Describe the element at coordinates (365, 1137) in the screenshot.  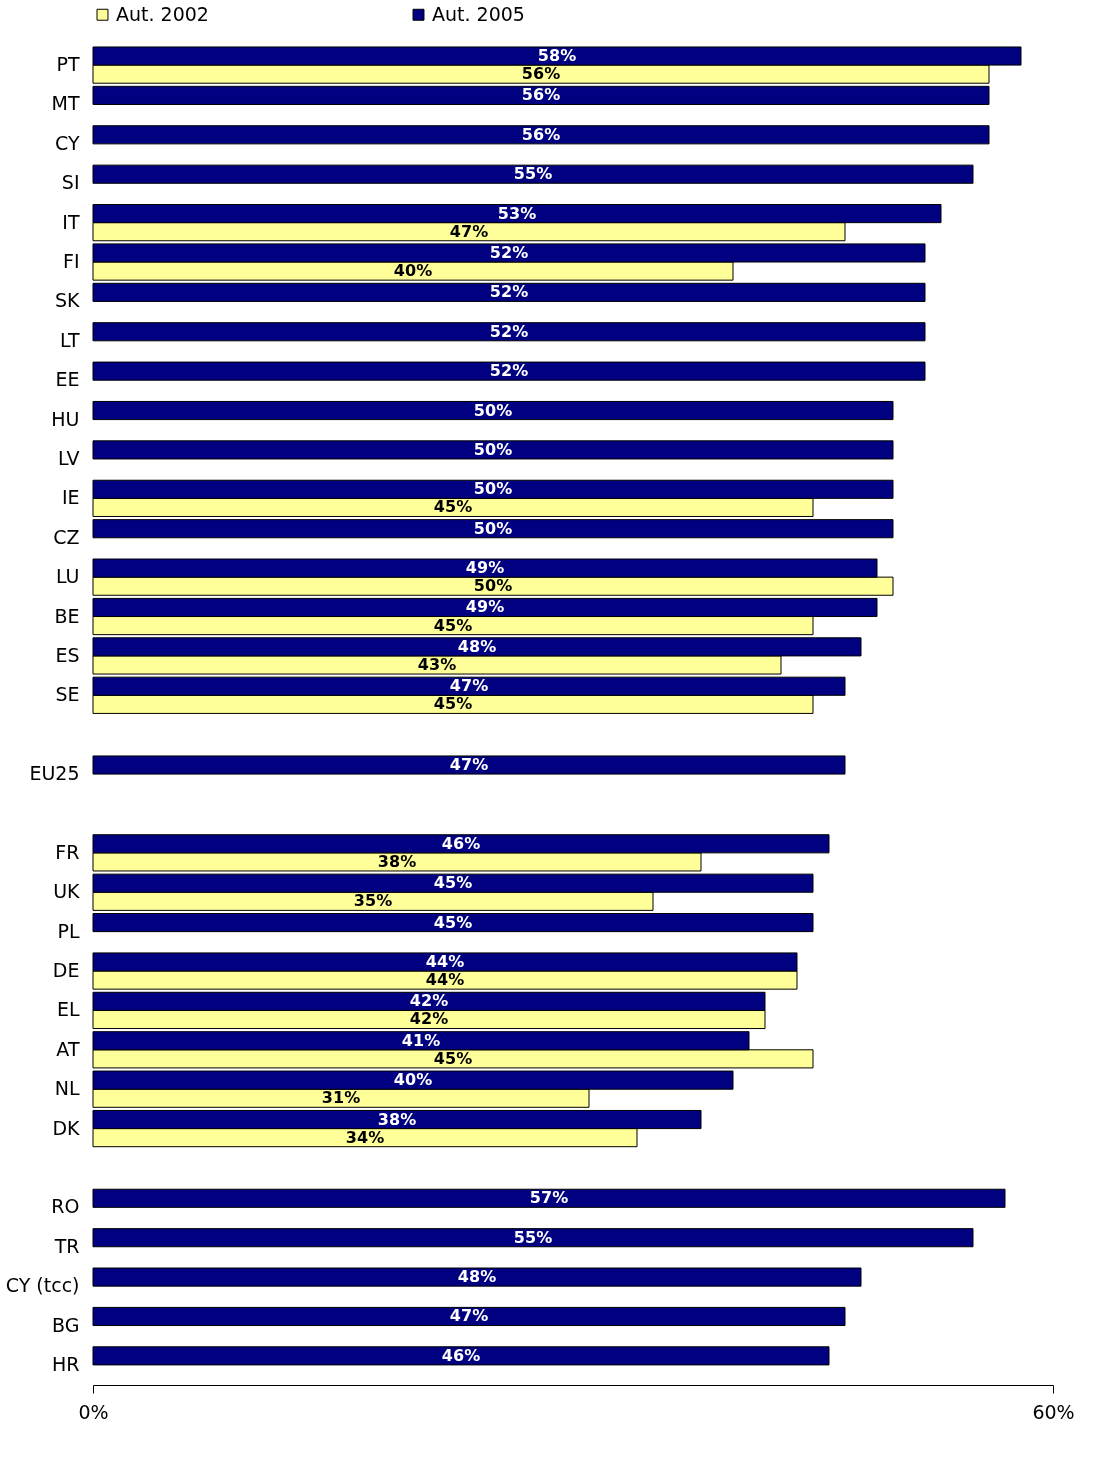
I see `data-label: 34%` at that location.